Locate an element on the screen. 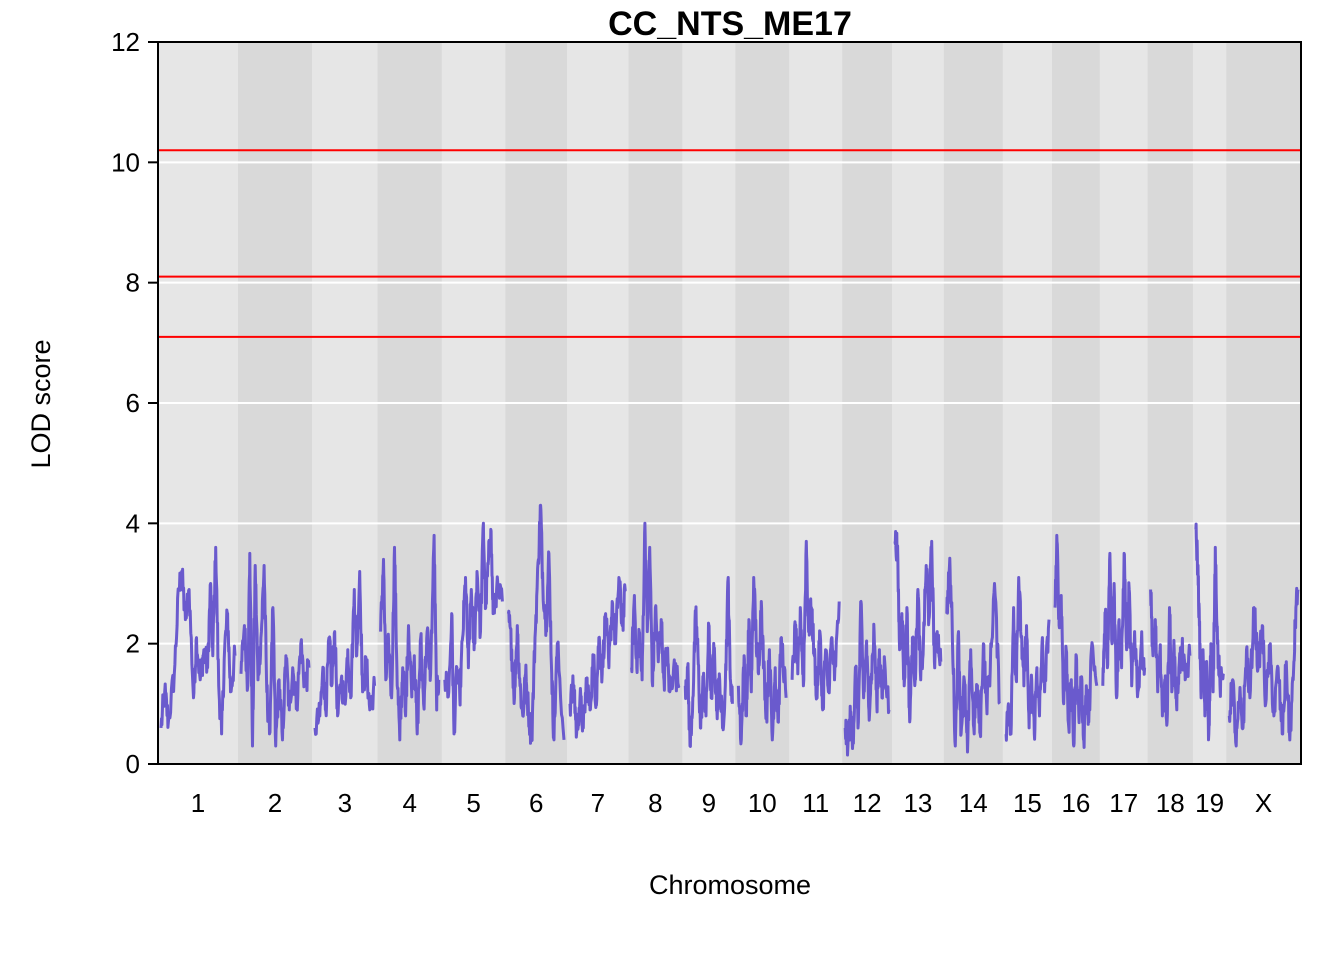  chart-title: CC_NTS_ME17 is located at coordinates (730, 24).